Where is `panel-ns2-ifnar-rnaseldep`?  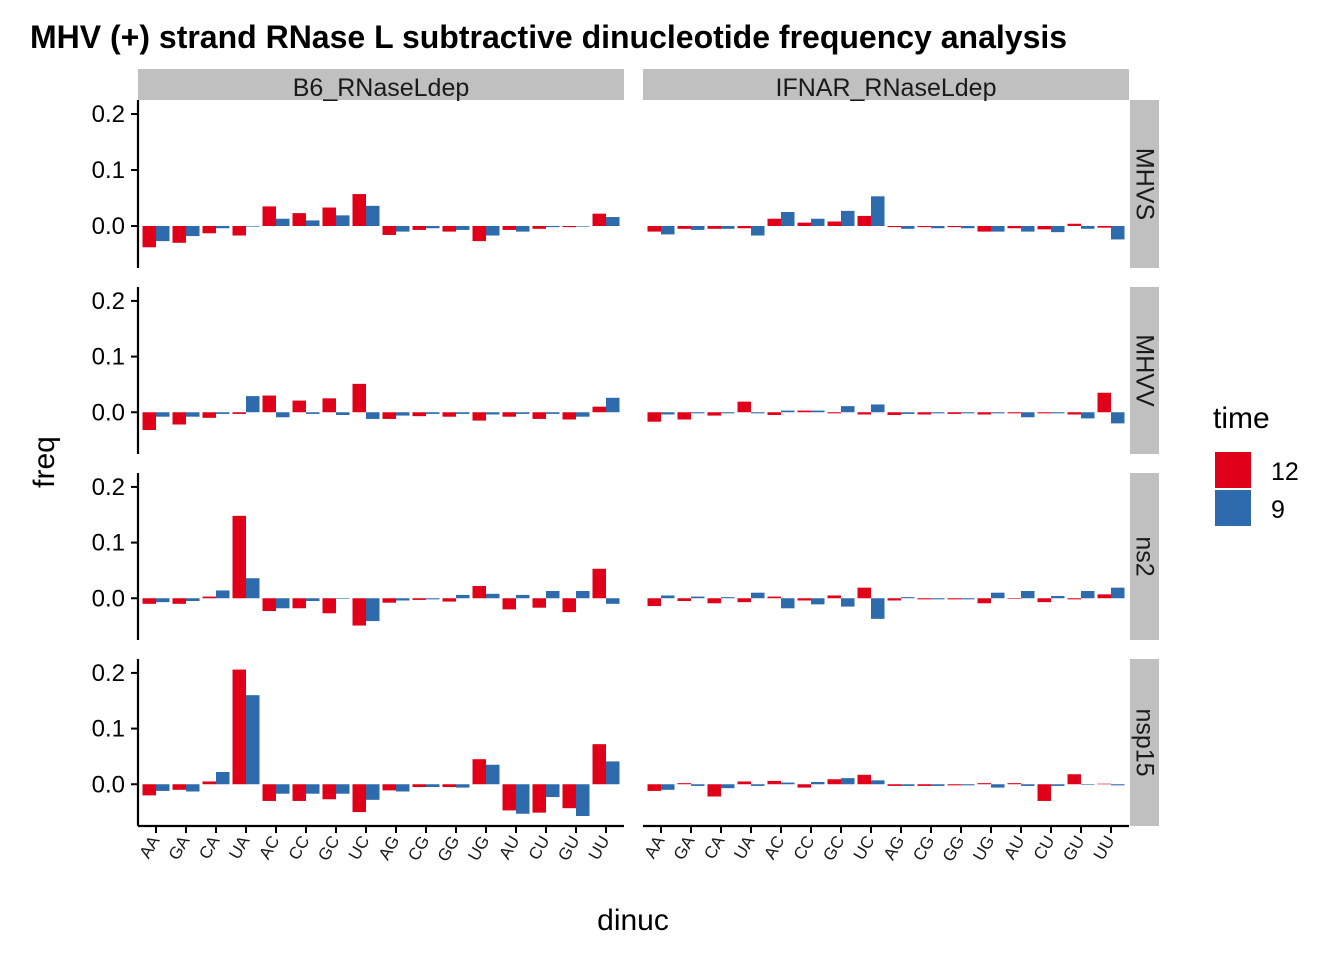 panel-ns2-ifnar-rnaseldep is located at coordinates (886, 603).